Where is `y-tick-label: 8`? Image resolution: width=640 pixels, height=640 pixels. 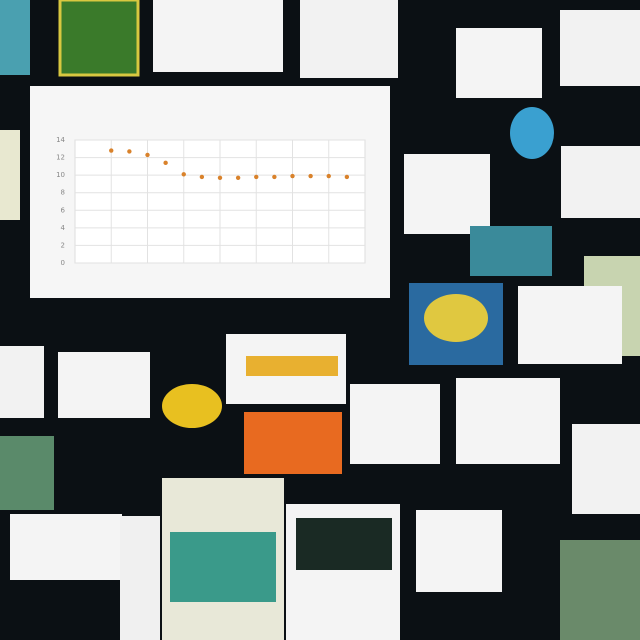 y-tick-label: 8 is located at coordinates (63, 193).